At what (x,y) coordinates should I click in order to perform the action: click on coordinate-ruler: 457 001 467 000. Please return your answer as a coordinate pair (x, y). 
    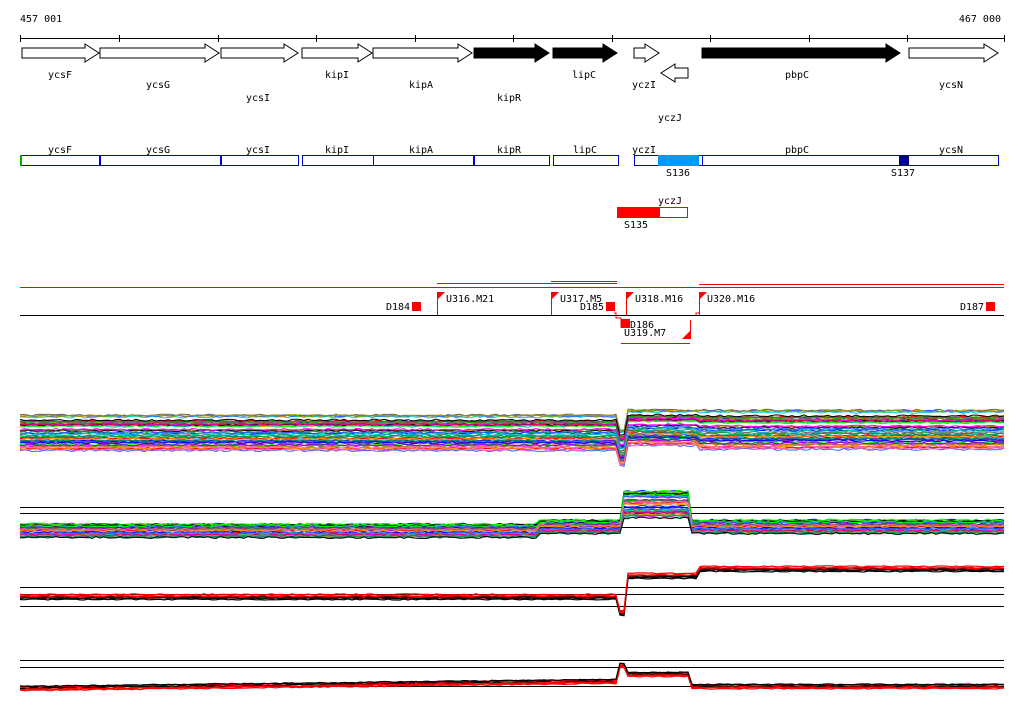
    Looking at the image, I should click on (512, 28).